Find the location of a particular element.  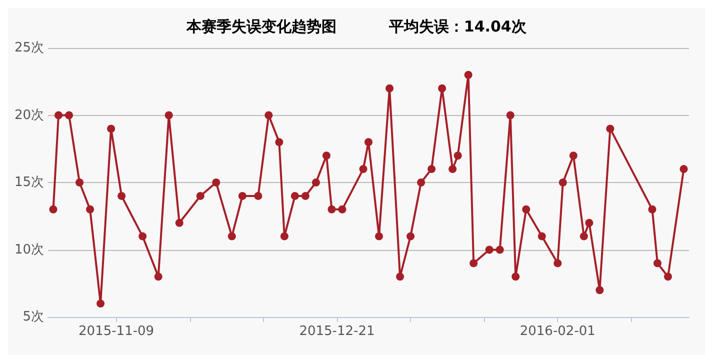

y-tick-label: 5次 is located at coordinates (33, 317).